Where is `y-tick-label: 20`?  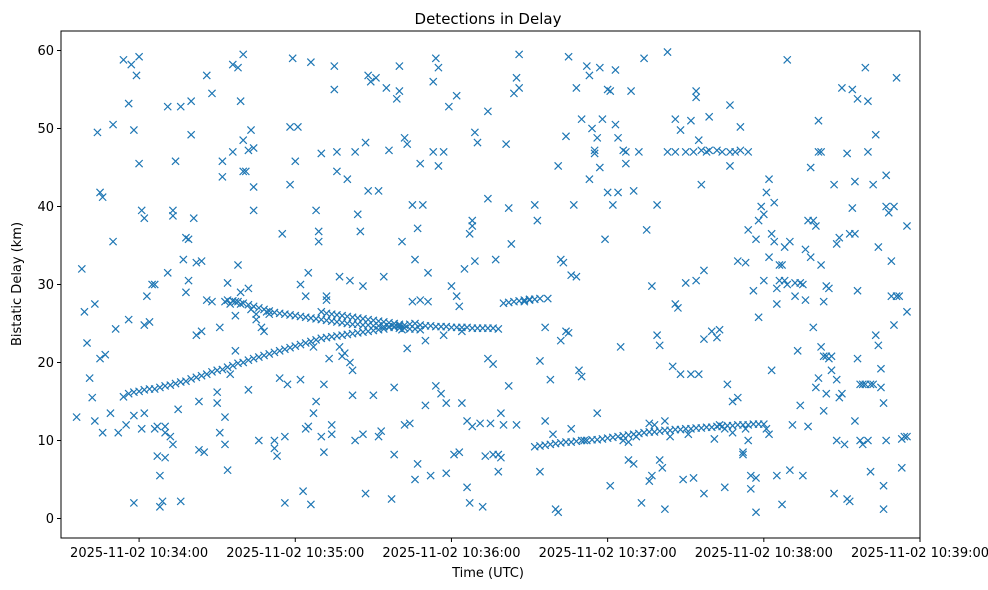 y-tick-label: 20 is located at coordinates (45, 363).